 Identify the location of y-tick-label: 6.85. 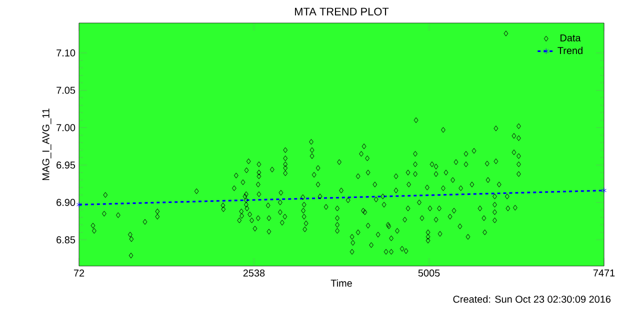
(66, 240).